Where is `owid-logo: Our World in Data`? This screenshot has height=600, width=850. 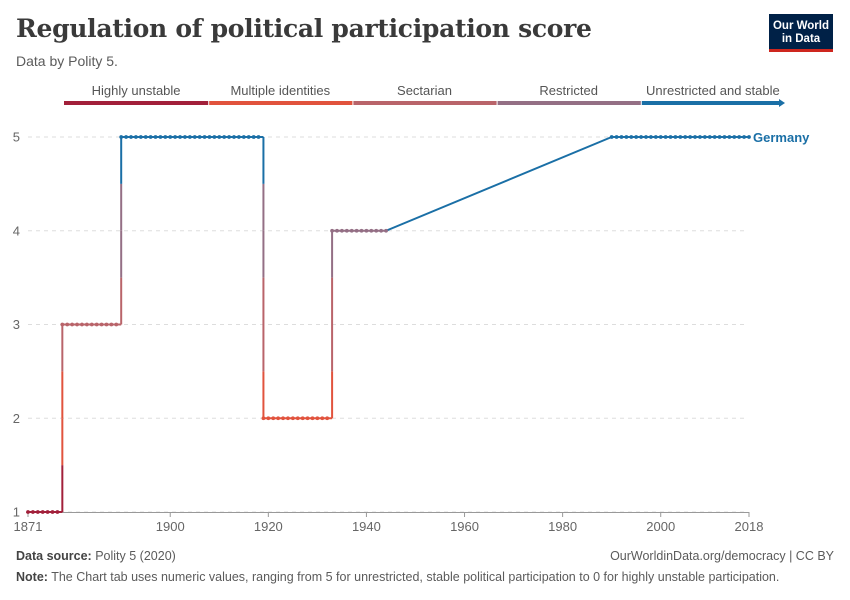
owid-logo: Our World in Data is located at coordinates (801, 33).